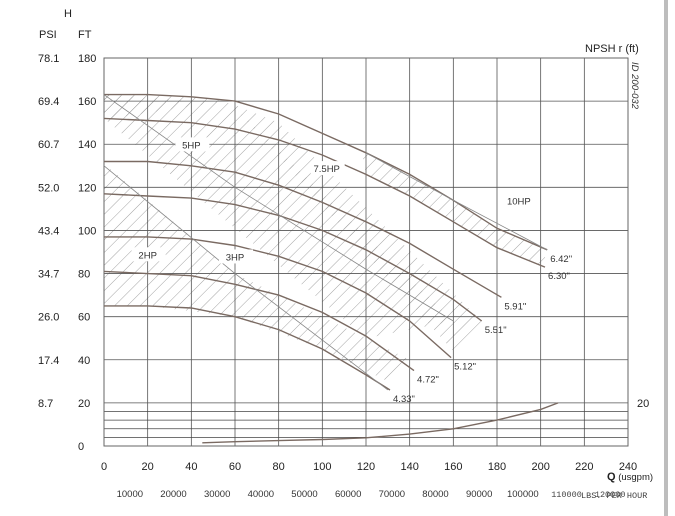  What do you see at coordinates (85, 35) in the screenshot?
I see `y-axis-ft-unit: FT` at bounding box center [85, 35].